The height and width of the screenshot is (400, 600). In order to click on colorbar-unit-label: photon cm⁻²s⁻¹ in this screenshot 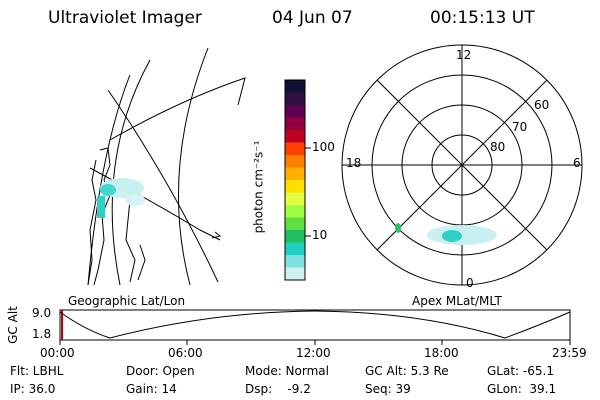, I will do `click(258, 187)`.